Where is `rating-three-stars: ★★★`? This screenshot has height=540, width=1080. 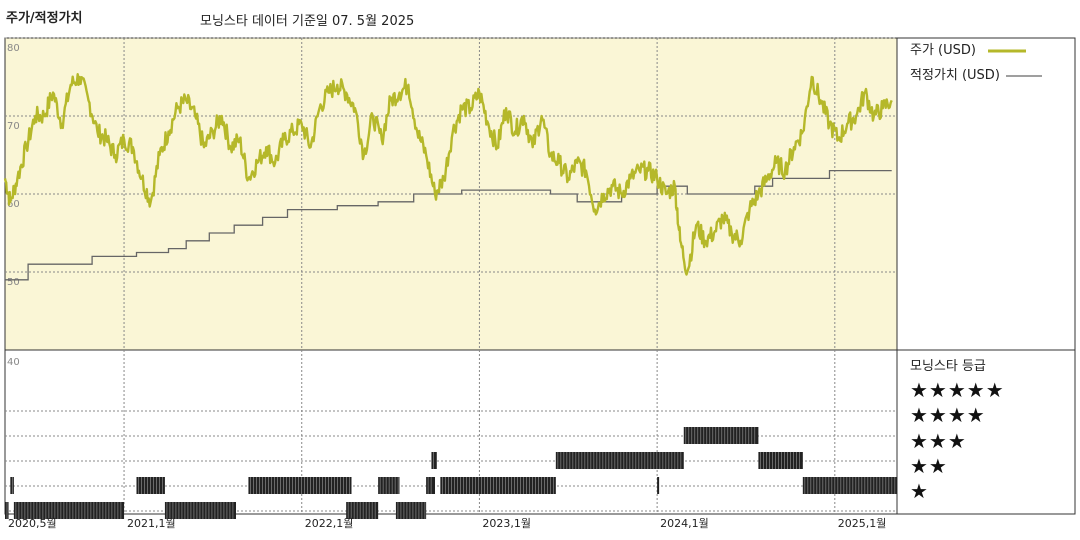 rating-three-stars: ★★★ is located at coordinates (938, 441).